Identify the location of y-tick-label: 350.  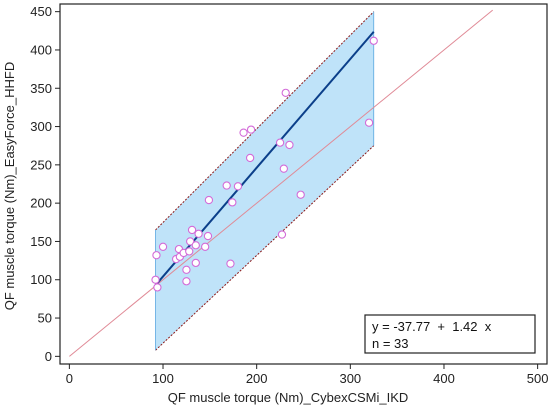
(41, 88).